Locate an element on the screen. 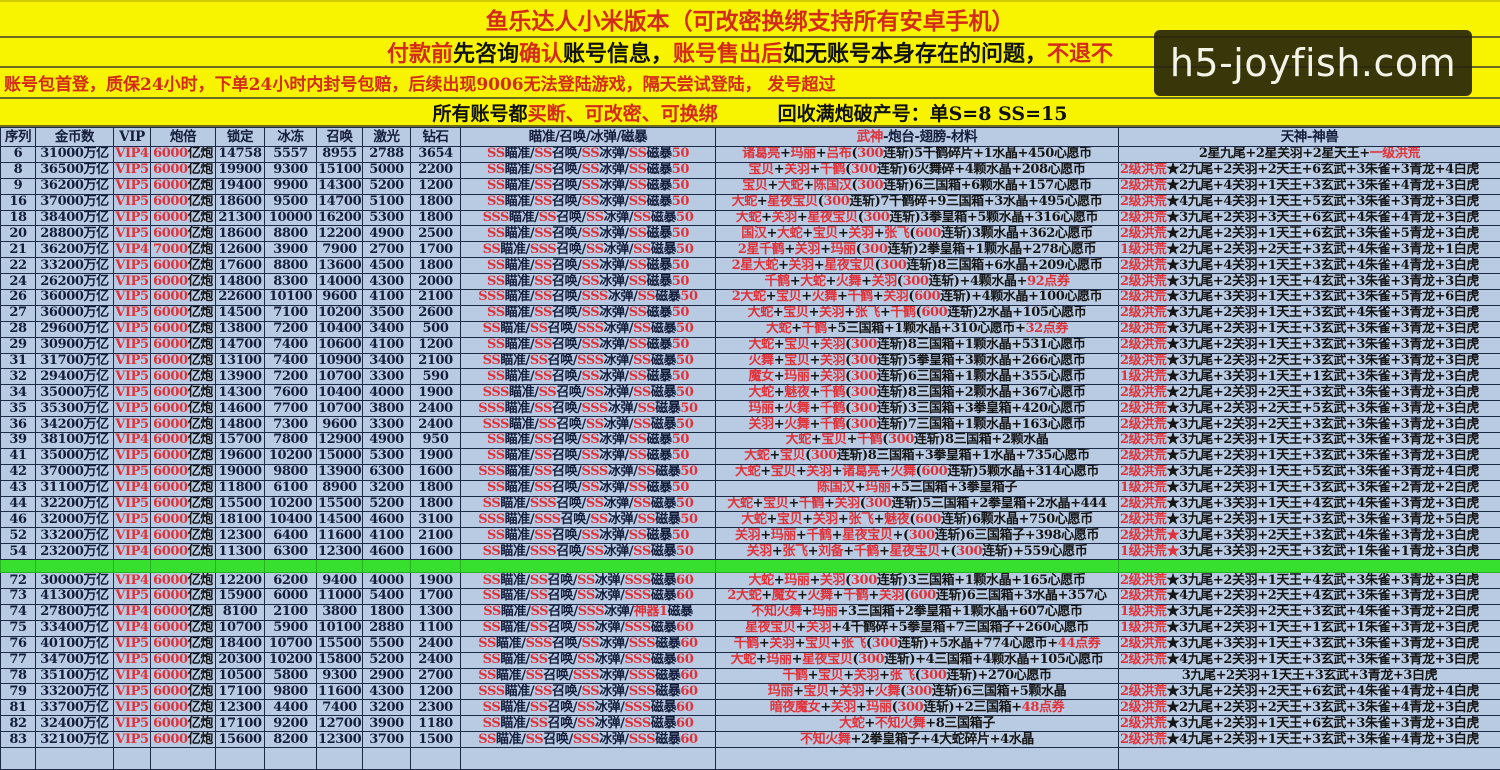 This screenshot has width=1500, height=770. beast-list: 4九尾+4关羽+1天王+5玄武+3朱雀+3青龙+3白虎 is located at coordinates (1329, 201).